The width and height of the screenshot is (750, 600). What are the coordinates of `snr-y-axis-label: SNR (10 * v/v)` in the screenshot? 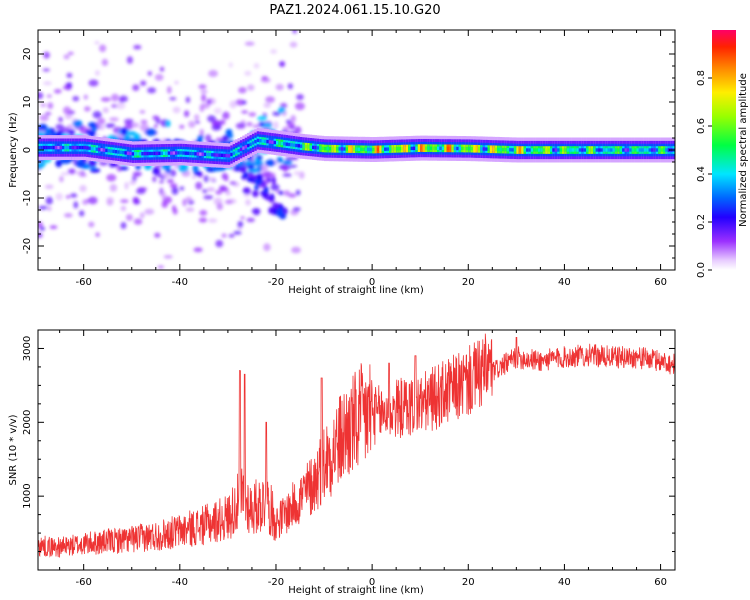 It's located at (13, 449).